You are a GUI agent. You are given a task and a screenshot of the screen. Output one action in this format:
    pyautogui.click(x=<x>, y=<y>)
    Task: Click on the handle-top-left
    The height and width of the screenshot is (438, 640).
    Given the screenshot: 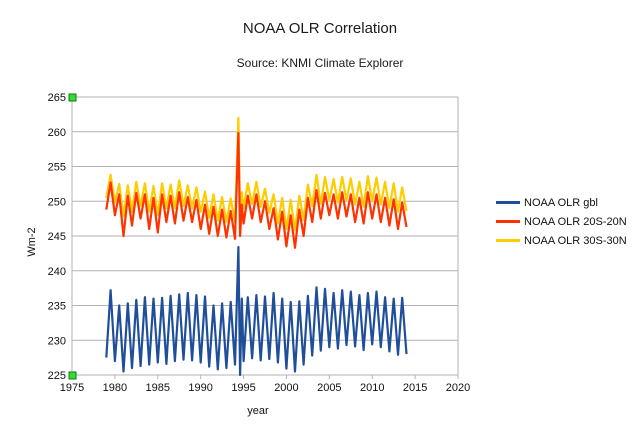 What is the action you would take?
    pyautogui.click(x=72, y=97)
    